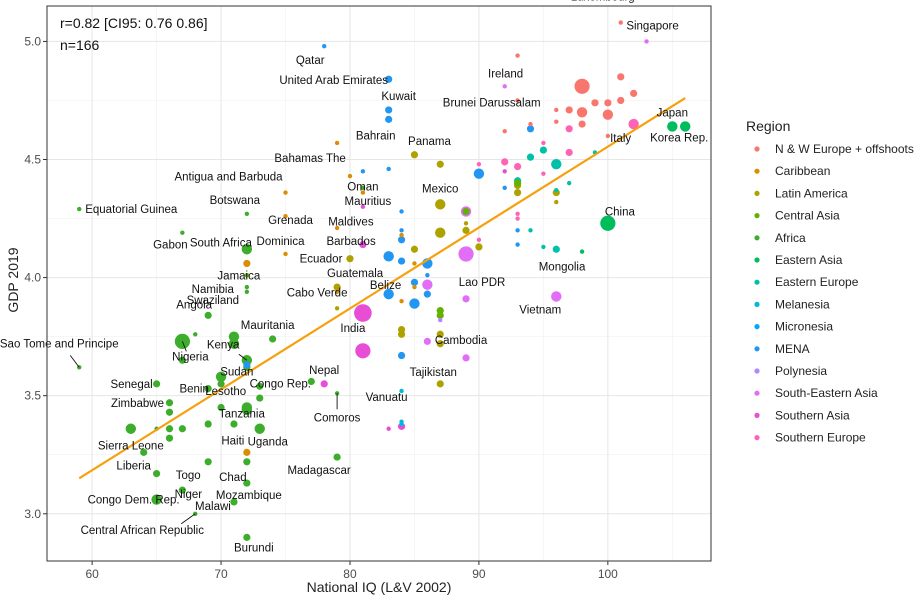 The image size is (923, 600). What do you see at coordinates (385, 286) in the screenshot?
I see `point-label: Belize` at bounding box center [385, 286].